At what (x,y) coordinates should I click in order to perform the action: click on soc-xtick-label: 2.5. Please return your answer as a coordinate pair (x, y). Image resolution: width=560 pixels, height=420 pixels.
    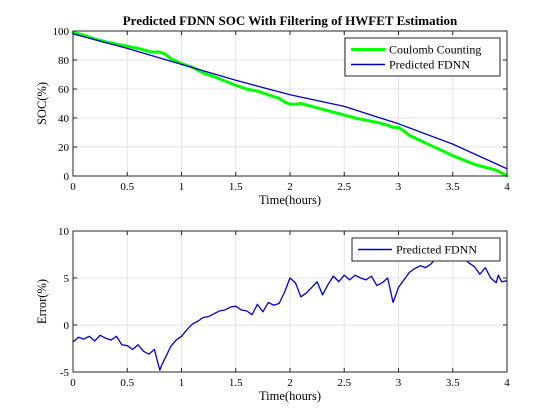
    Looking at the image, I should click on (344, 187).